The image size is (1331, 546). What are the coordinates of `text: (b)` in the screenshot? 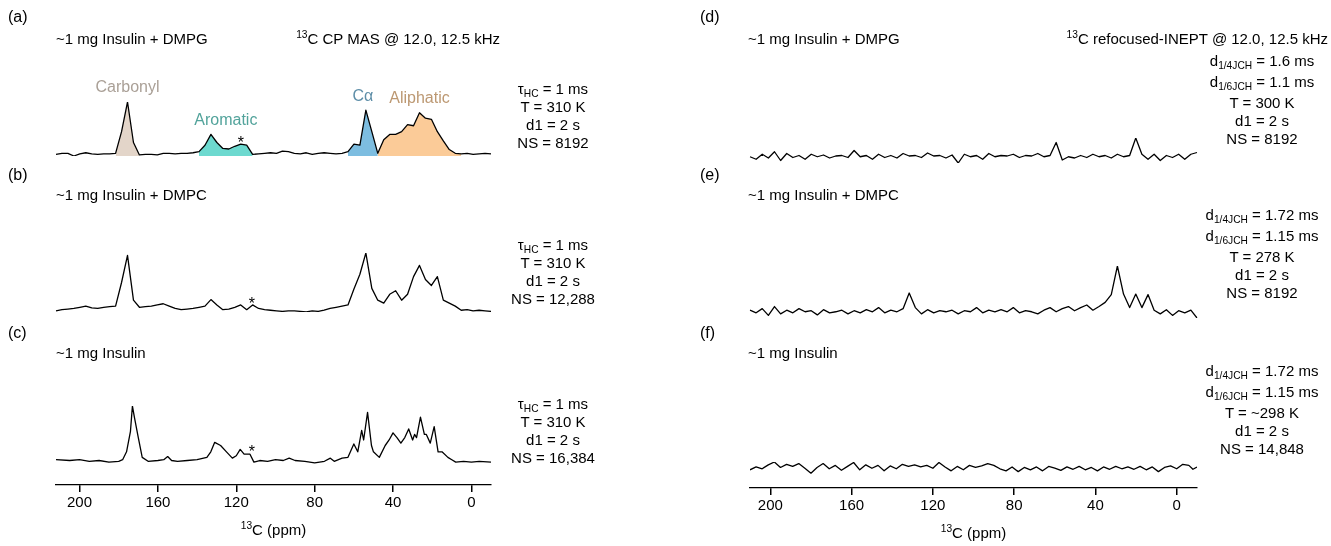 It's located at (18, 175).